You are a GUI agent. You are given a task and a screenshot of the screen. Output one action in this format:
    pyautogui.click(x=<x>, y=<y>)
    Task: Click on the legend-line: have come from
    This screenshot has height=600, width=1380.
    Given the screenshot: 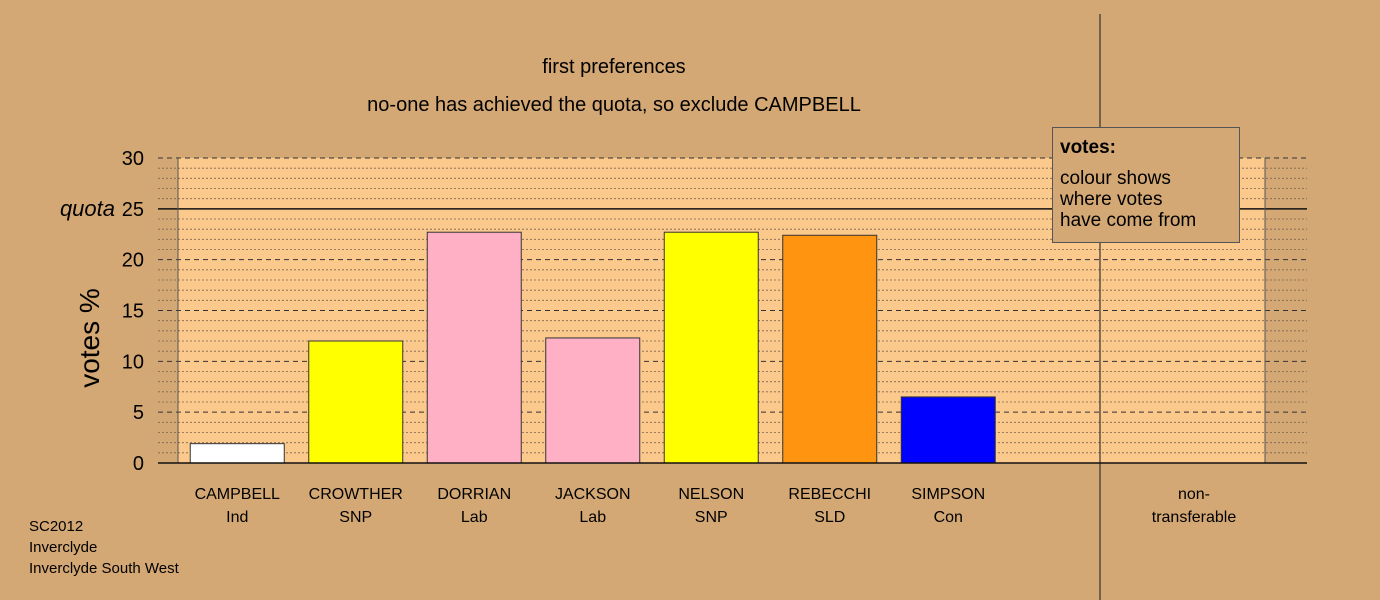 What is the action you would take?
    pyautogui.click(x=1128, y=220)
    